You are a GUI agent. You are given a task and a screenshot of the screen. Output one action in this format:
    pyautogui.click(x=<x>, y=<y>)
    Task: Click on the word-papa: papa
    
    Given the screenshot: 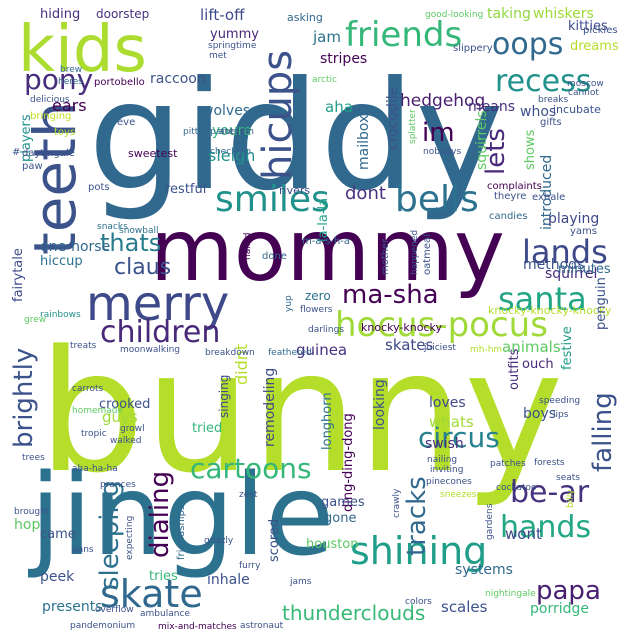 What is the action you would take?
    pyautogui.click(x=568, y=591)
    